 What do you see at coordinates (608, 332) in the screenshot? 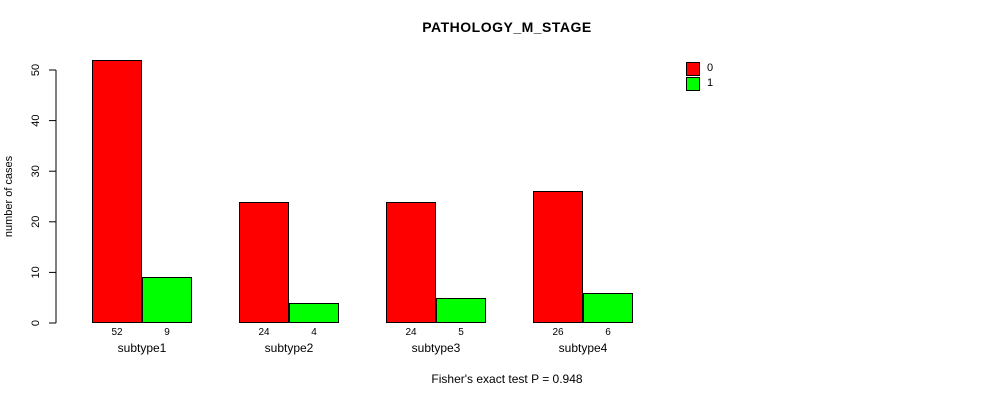
I see `bar-value-label: 6` at bounding box center [608, 332].